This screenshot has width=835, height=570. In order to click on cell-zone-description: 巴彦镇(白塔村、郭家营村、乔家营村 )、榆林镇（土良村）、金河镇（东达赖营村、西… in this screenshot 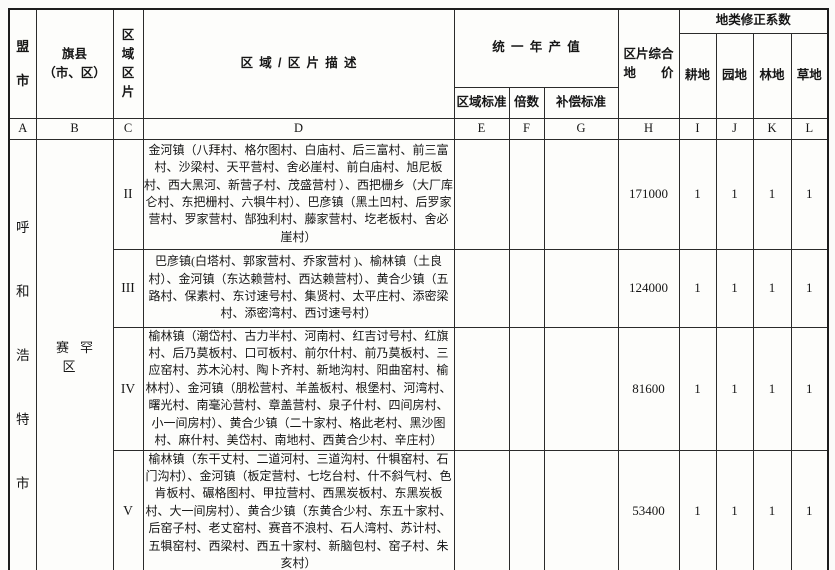, I will do `click(298, 288)`.